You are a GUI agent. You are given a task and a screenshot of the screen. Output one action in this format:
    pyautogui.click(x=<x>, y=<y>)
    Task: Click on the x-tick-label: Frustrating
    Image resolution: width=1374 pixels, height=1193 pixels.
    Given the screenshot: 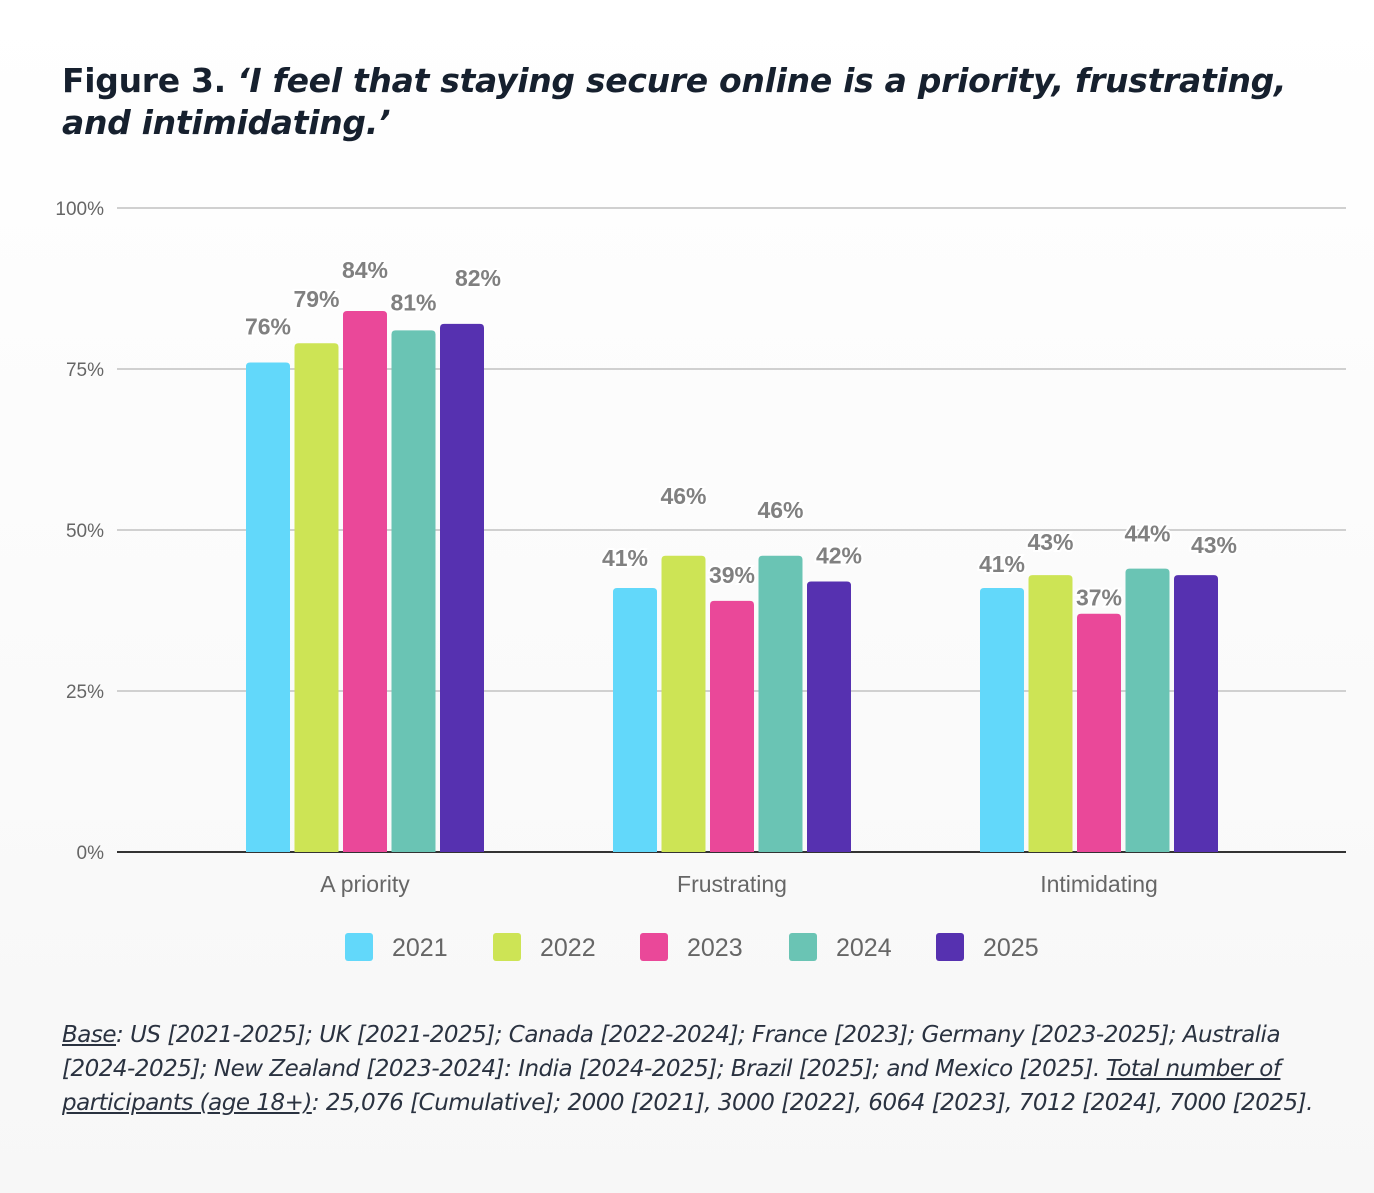 What is the action you would take?
    pyautogui.click(x=732, y=884)
    